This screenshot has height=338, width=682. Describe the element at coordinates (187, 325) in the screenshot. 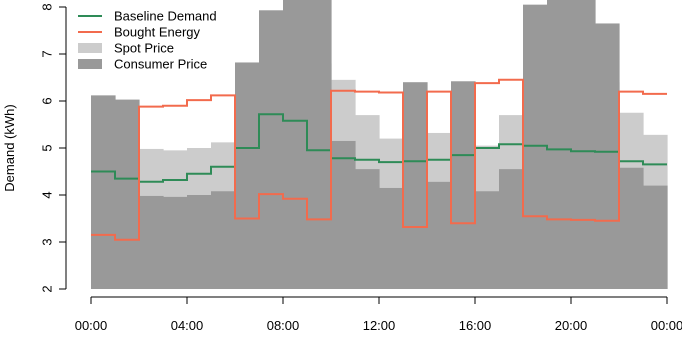

I see `x-tick-label: 04:00` at that location.